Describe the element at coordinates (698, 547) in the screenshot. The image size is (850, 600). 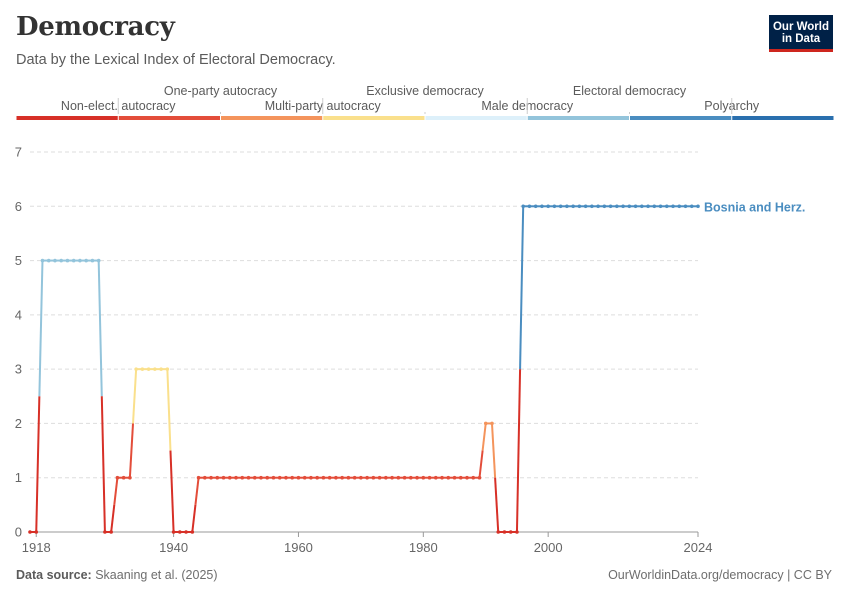
I see `x-tick-label: 2024` at that location.